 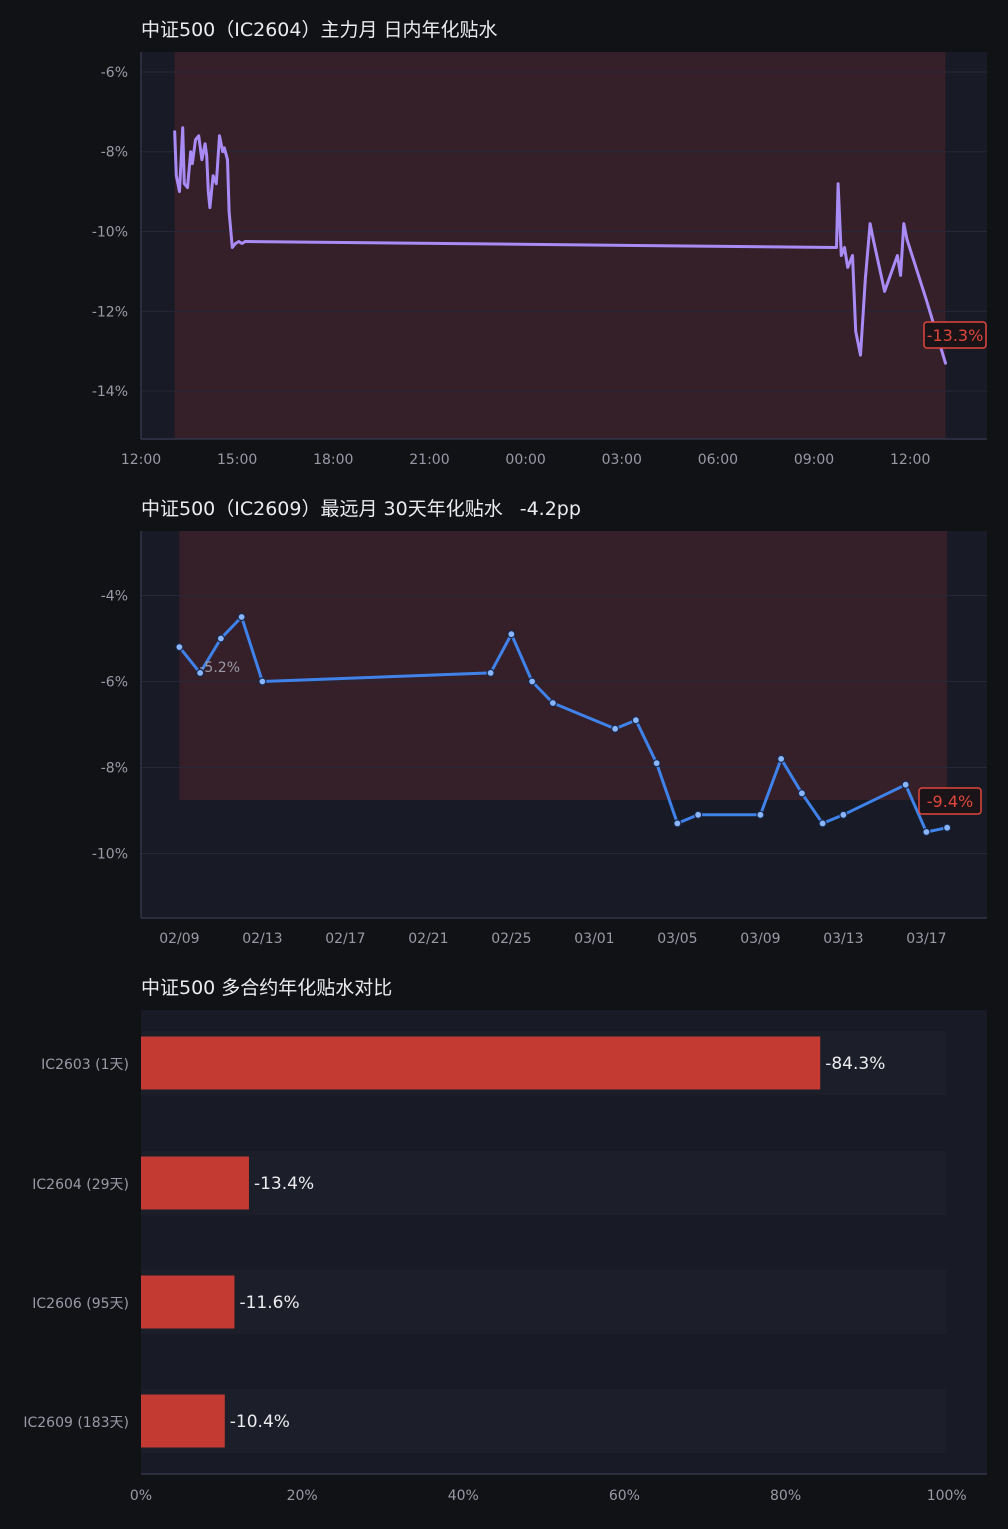 What do you see at coordinates (80, 1185) in the screenshot?
I see `category-label: IC2604 (29天)` at bounding box center [80, 1185].